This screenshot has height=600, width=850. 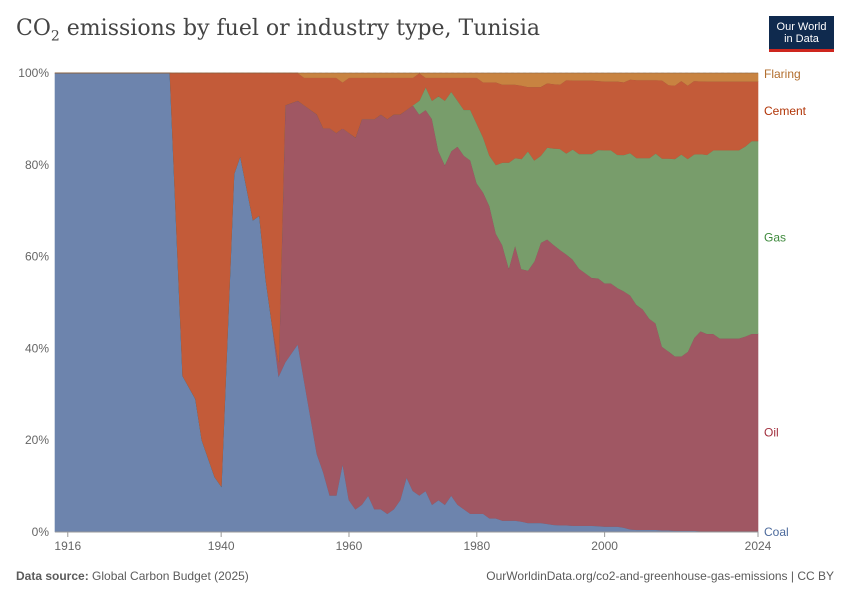 What do you see at coordinates (771, 432) in the screenshot?
I see `series-label-oil: Oil` at bounding box center [771, 432].